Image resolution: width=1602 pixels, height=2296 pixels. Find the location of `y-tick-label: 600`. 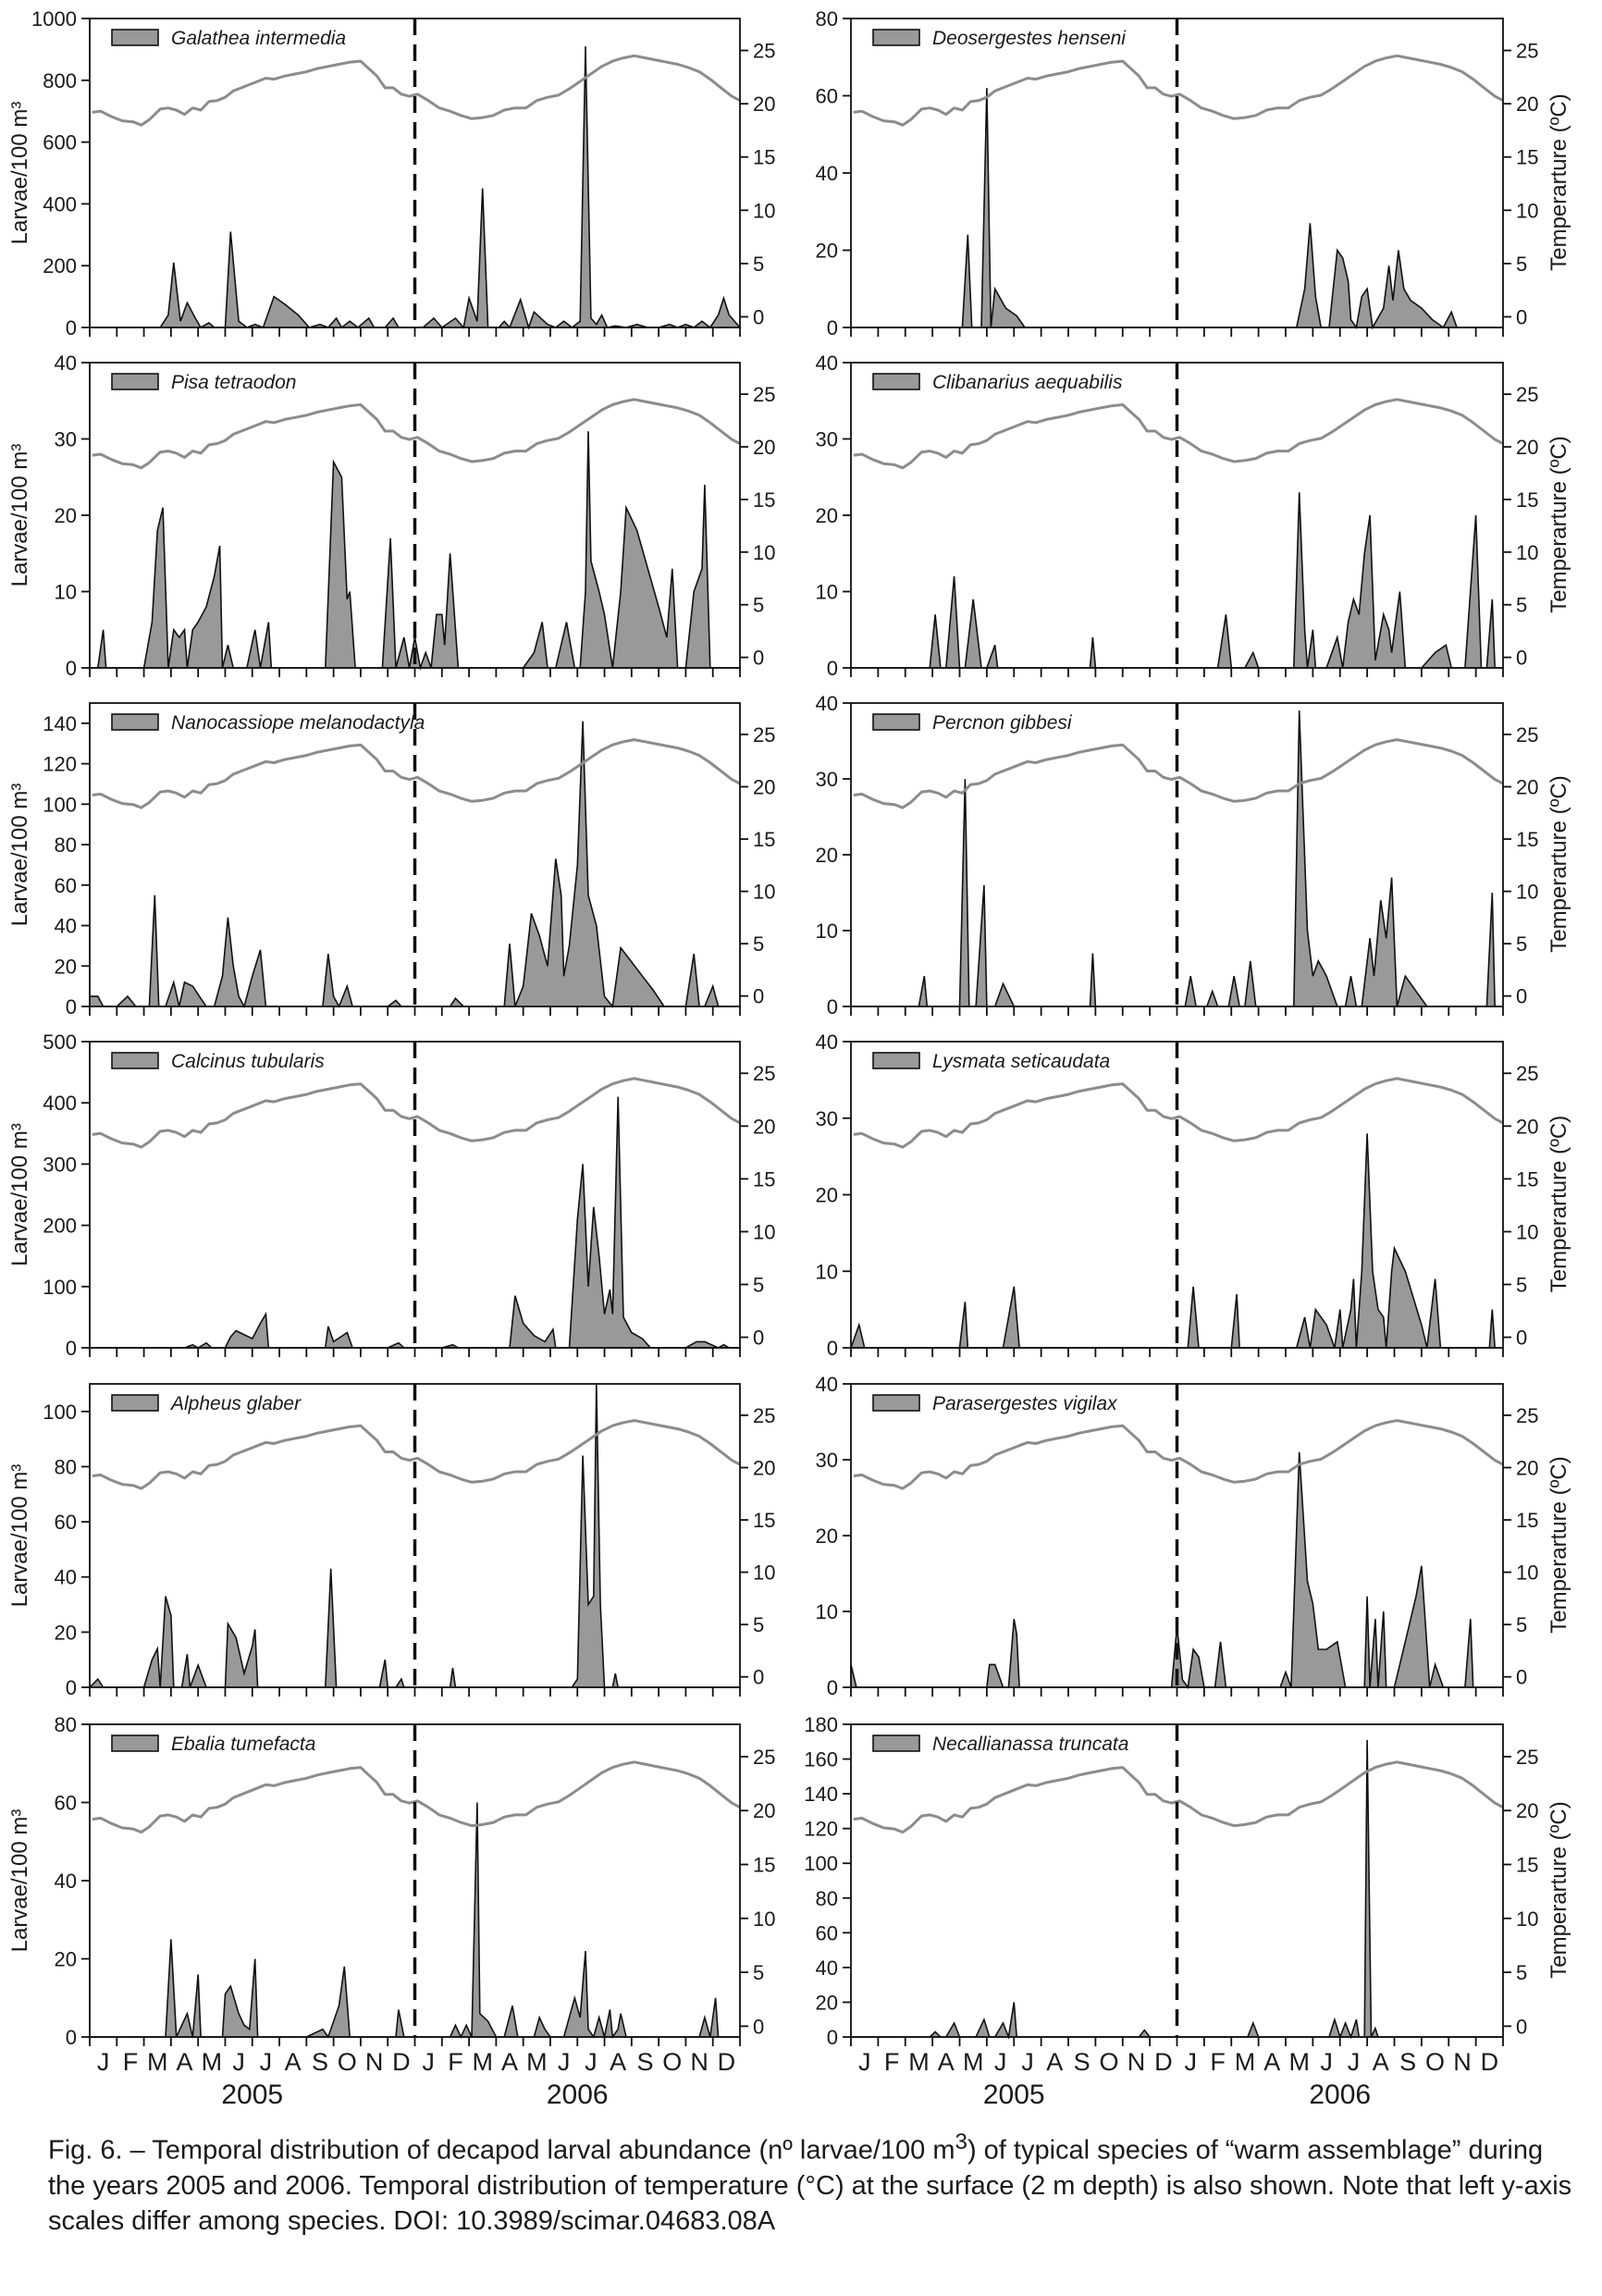

y-tick-label: 600 is located at coordinates (60, 142).